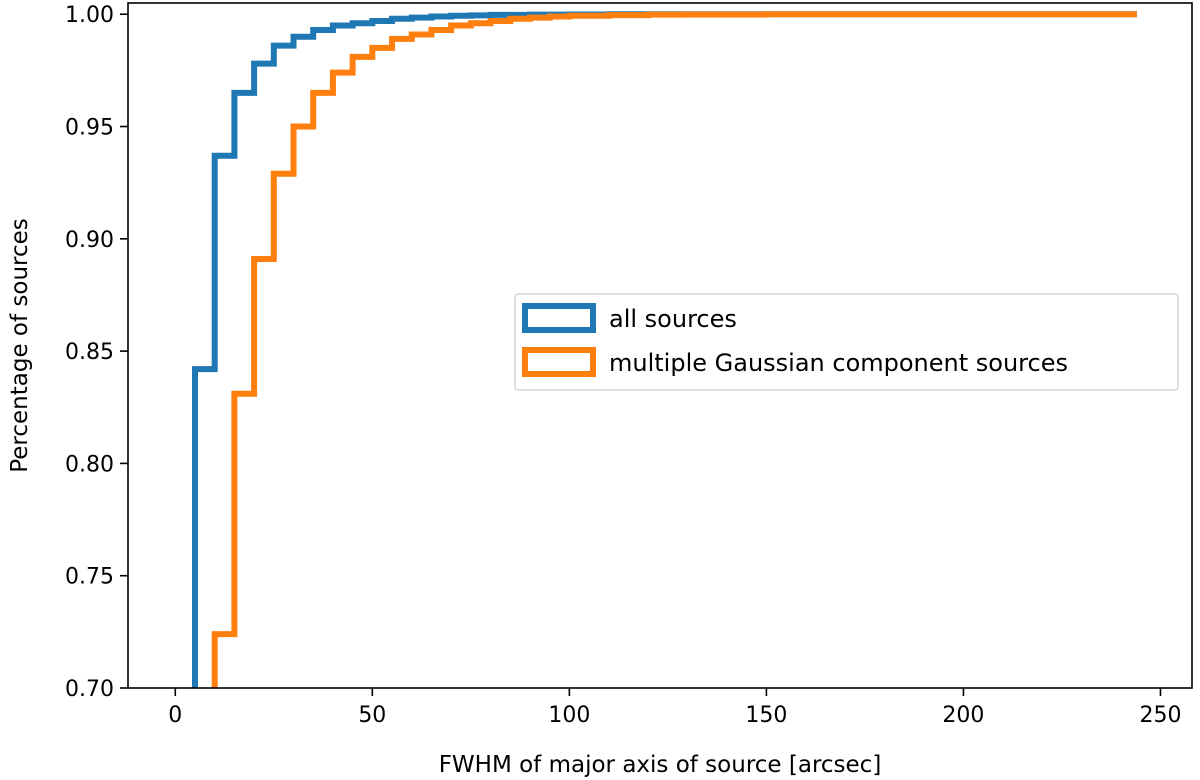 The image size is (1200, 780). What do you see at coordinates (20, 345) in the screenshot?
I see `y-axis-label: Percentage of sources` at bounding box center [20, 345].